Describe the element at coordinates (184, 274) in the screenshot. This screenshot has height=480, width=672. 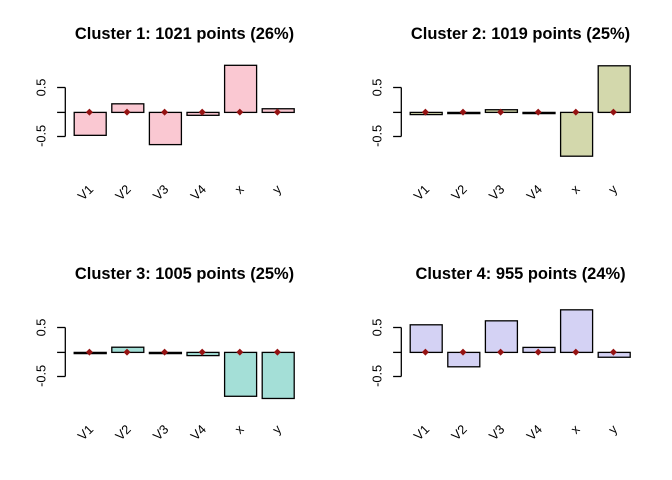
I see `svg-text: Cluster 3: 1005 points (25%)` at that location.